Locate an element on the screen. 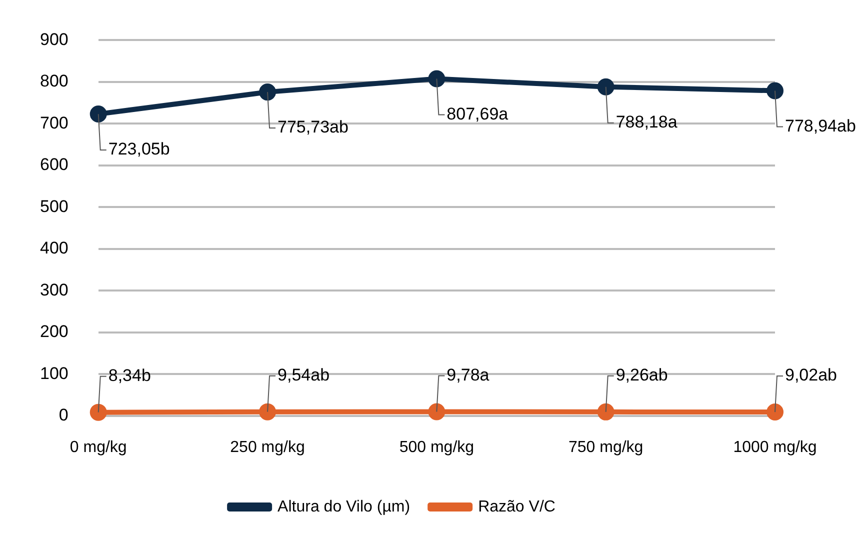  data-label: 9,78a is located at coordinates (468, 374).